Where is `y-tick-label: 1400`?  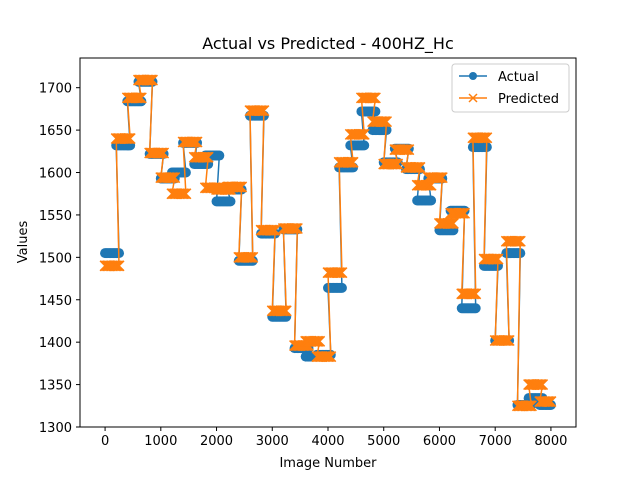
y-tick-label: 1400 is located at coordinates (55, 343).